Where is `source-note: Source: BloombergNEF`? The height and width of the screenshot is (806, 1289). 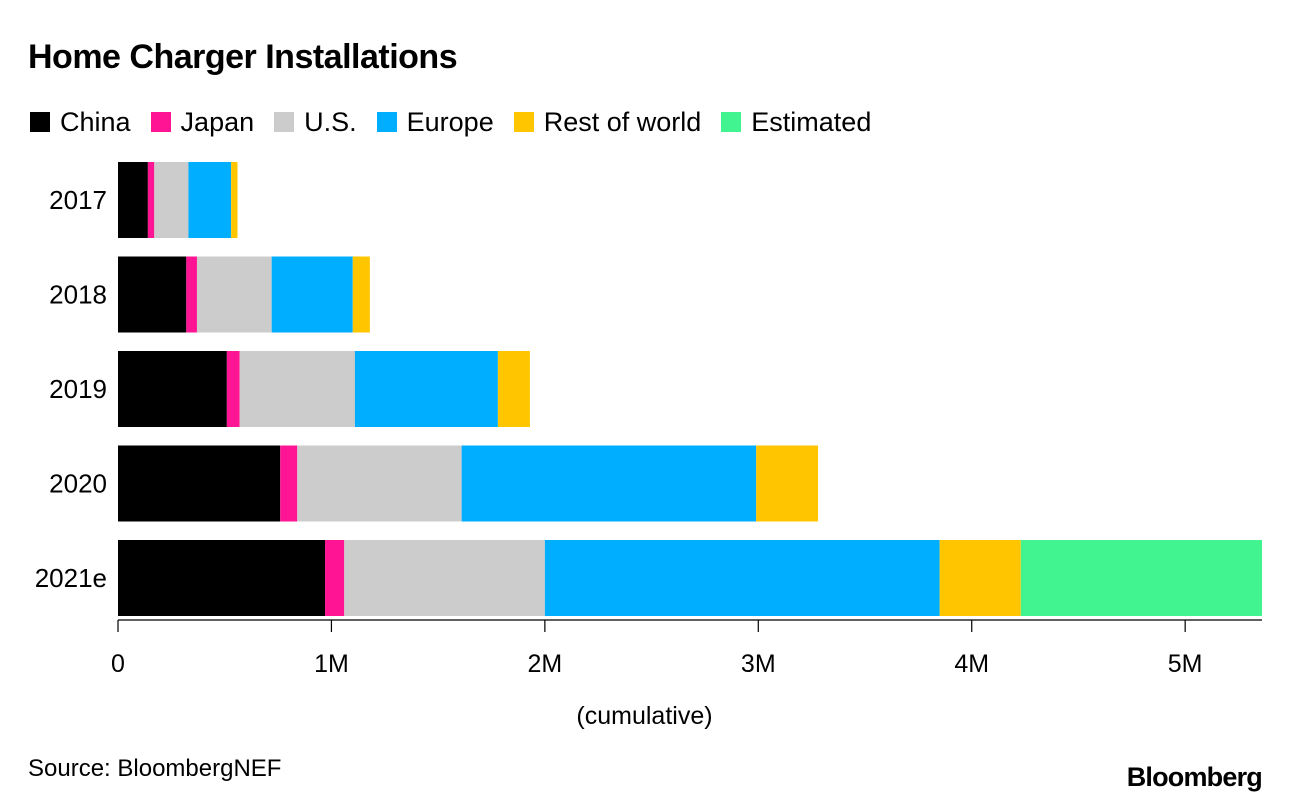
source-note: Source: BloombergNEF is located at coordinates (155, 768).